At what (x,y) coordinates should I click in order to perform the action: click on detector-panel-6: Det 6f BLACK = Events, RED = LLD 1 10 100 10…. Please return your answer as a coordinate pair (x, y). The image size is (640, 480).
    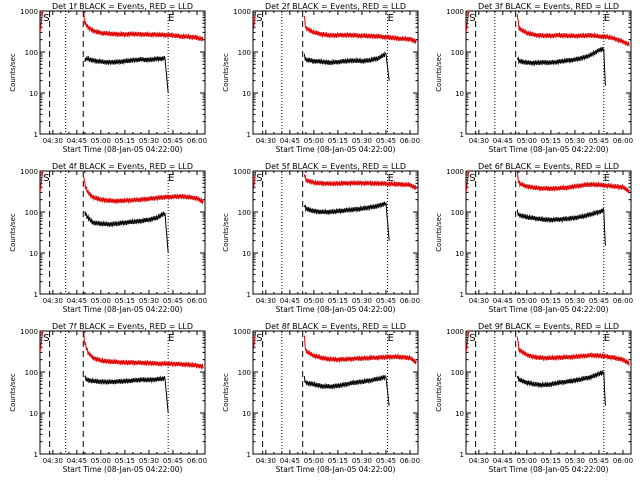
    Looking at the image, I should click on (534, 238).